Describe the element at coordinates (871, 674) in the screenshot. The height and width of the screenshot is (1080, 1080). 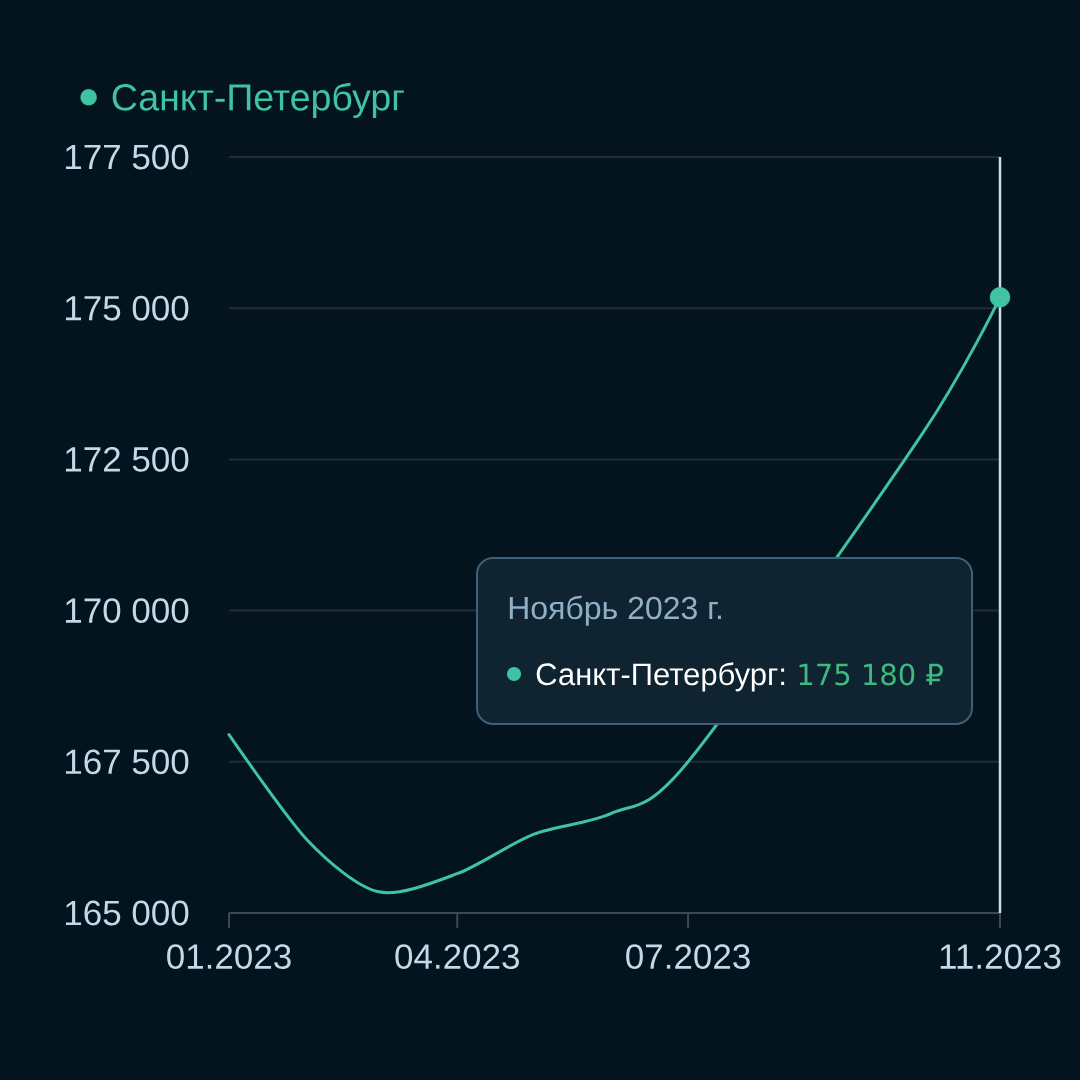
I see `annotation: 175 180 ₽` at that location.